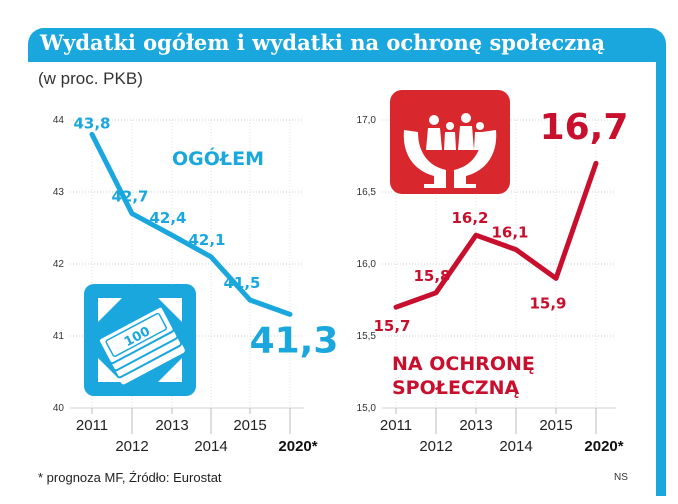  I want to click on y-tick-label: 42, so click(59, 264).